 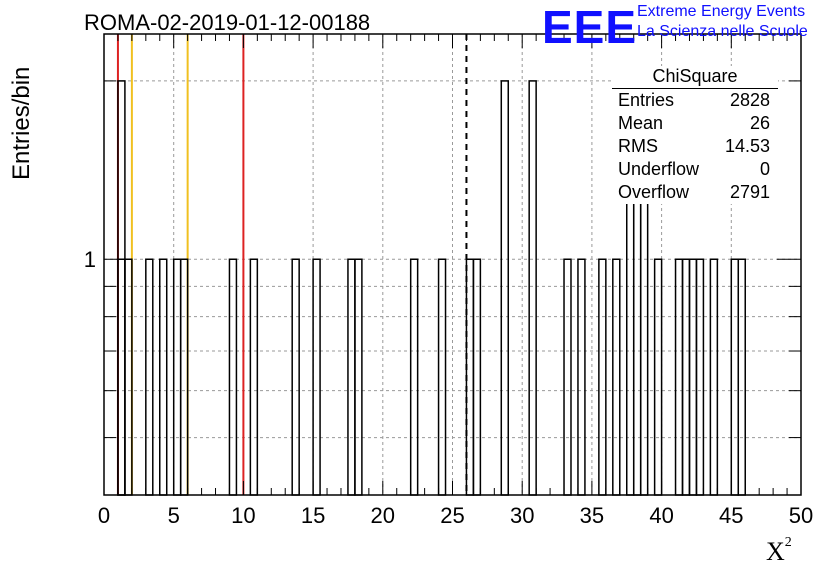 What do you see at coordinates (659, 169) in the screenshot?
I see `stats-label: Underflow` at bounding box center [659, 169].